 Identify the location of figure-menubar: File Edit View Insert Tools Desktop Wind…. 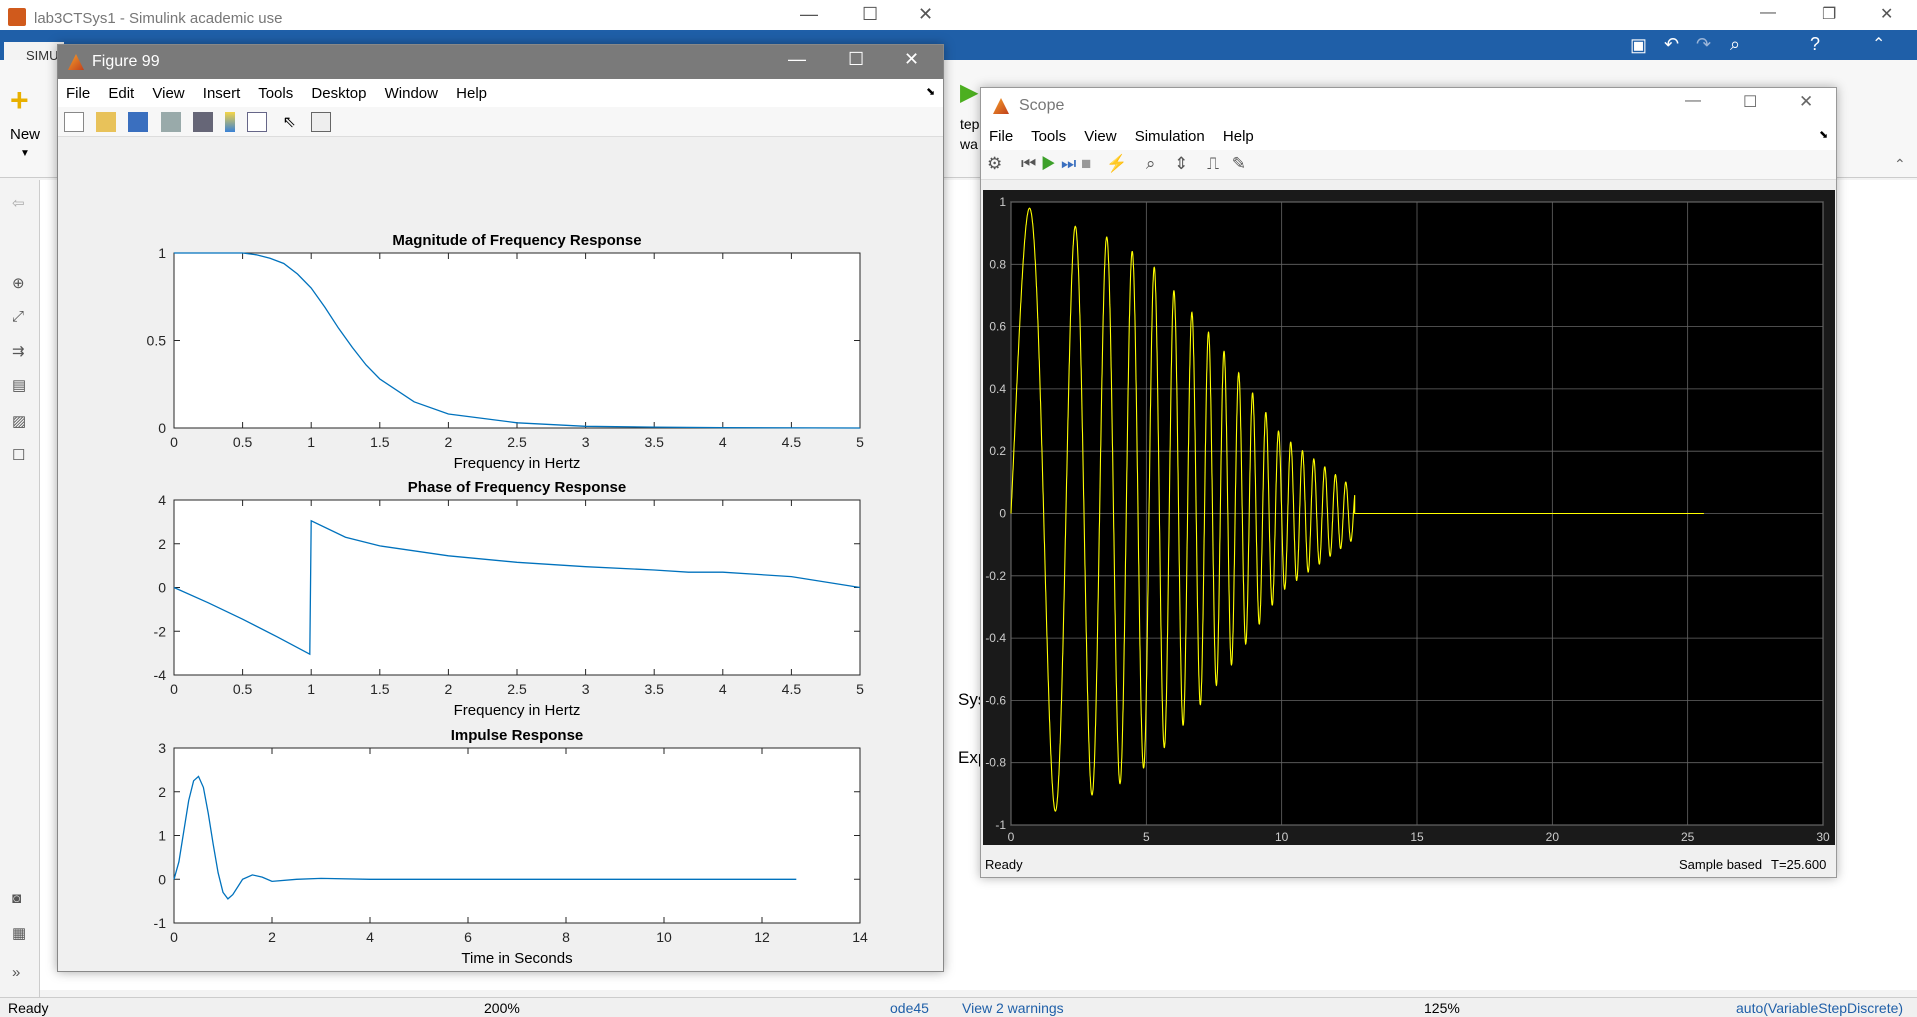
(500, 93).